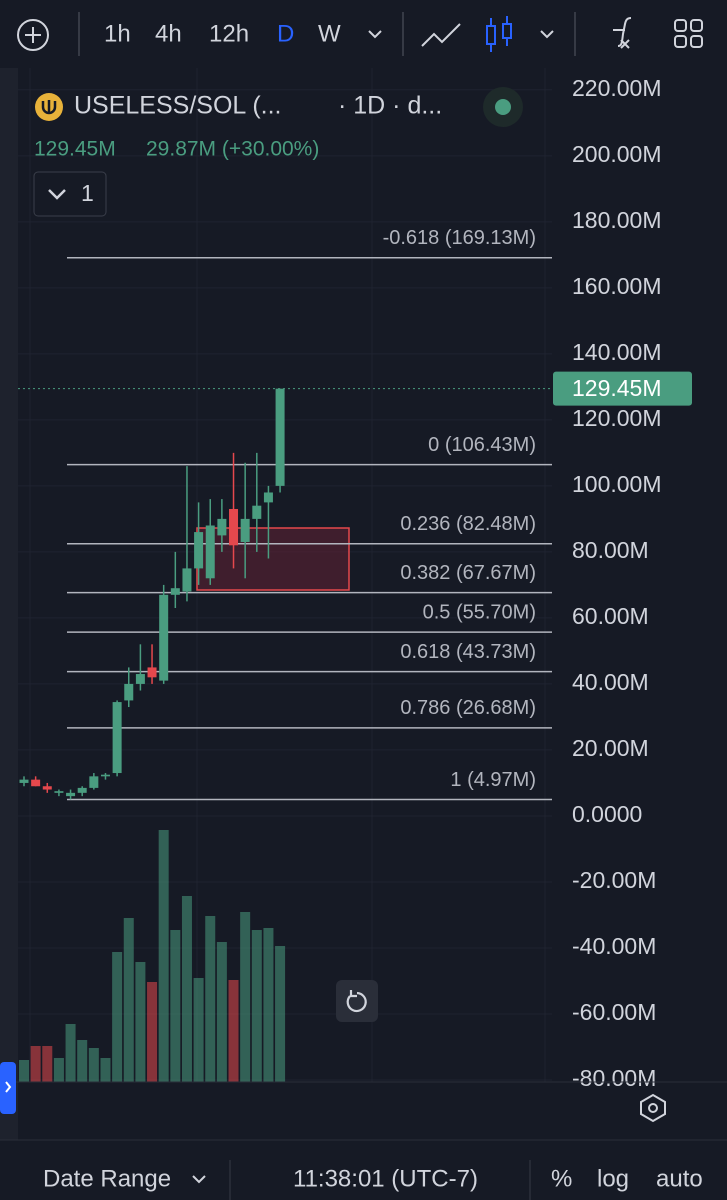 This screenshot has width=727, height=1200. I want to click on fib-level-label: 1 (4.97M), so click(493, 780).